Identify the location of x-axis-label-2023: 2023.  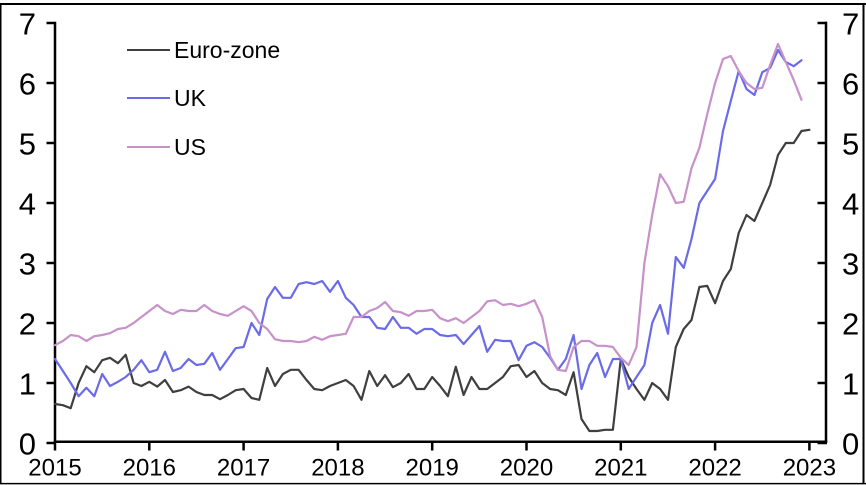
(809, 468).